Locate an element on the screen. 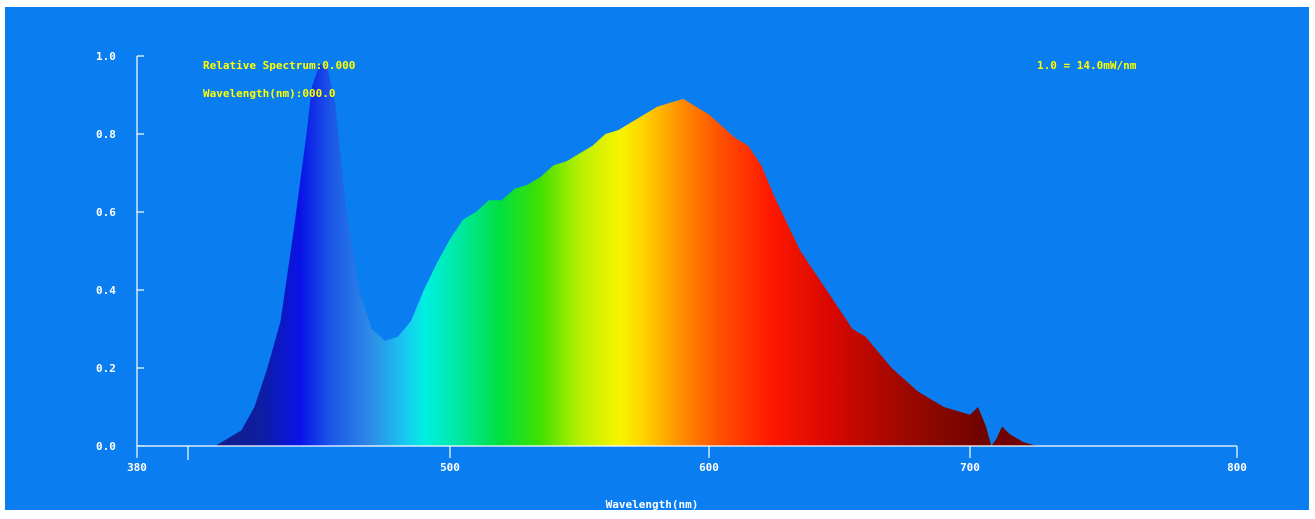 The image size is (1315, 519). y-tick-label: 0.0 is located at coordinates (106, 446).